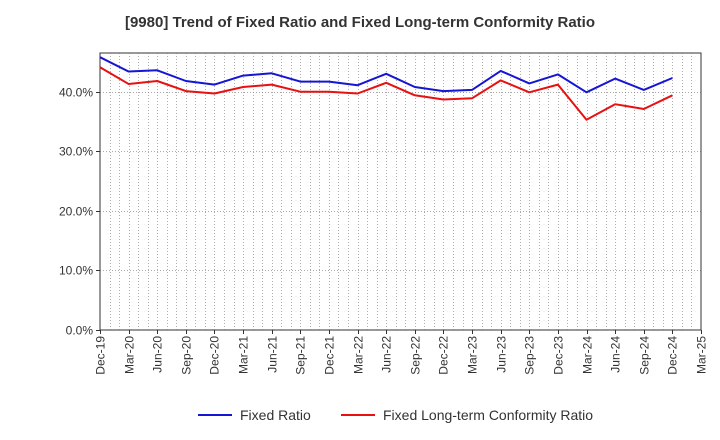 The width and height of the screenshot is (720, 440). Describe the element at coordinates (301, 355) in the screenshot. I see `x-tick-label: Sep-21` at that location.